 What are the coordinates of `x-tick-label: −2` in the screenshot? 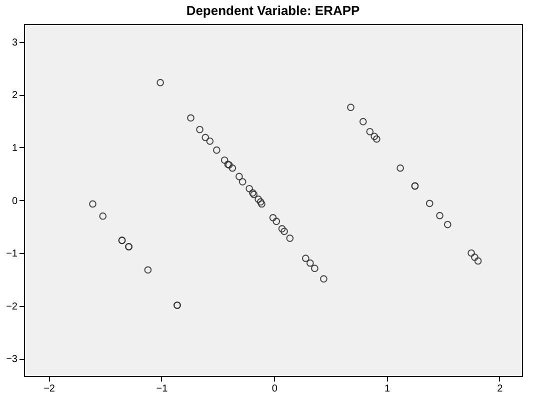 It's located at (50, 389).